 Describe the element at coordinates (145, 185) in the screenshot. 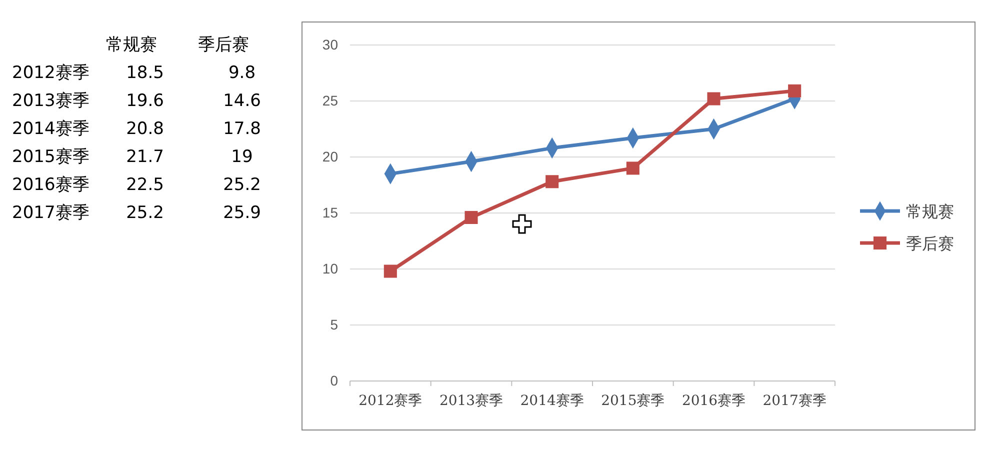

I see `data-label: 22.5` at that location.